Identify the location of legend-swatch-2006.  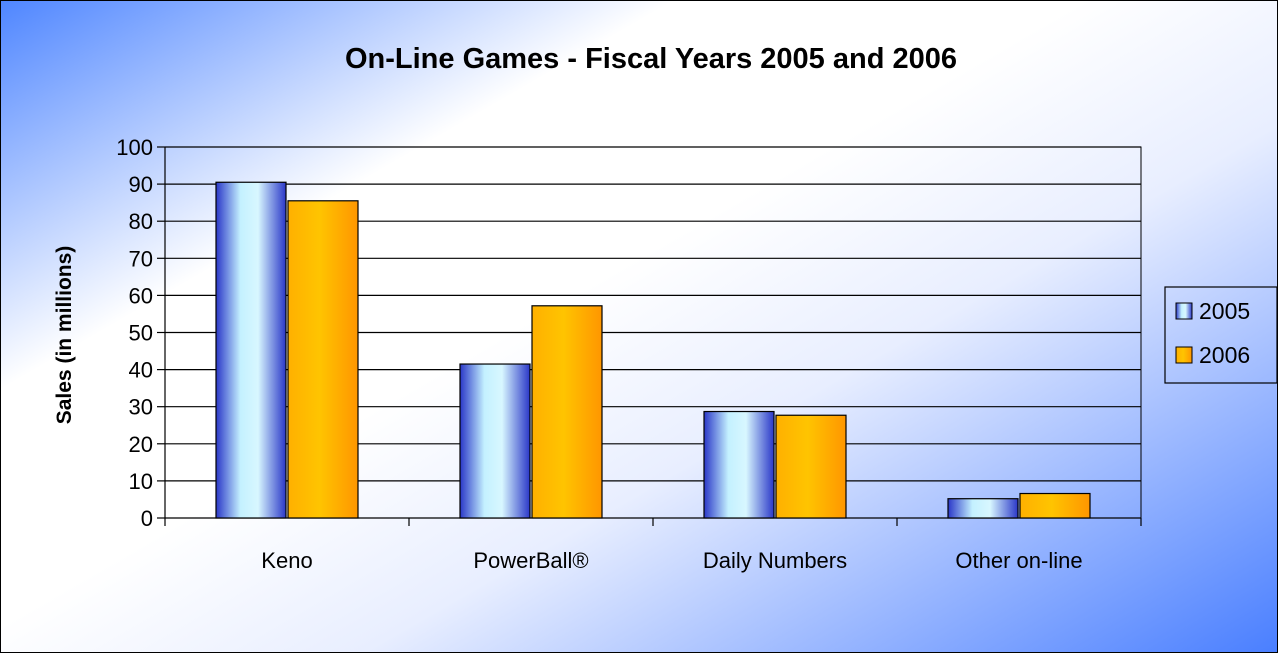
(1184, 355).